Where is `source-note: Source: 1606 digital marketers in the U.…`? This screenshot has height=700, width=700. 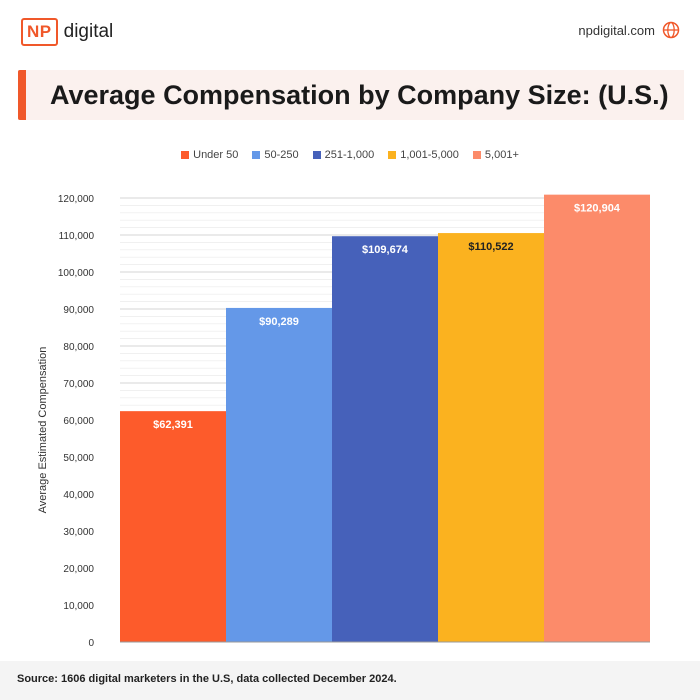
source-note: Source: 1606 digital marketers in the U.… is located at coordinates (207, 679).